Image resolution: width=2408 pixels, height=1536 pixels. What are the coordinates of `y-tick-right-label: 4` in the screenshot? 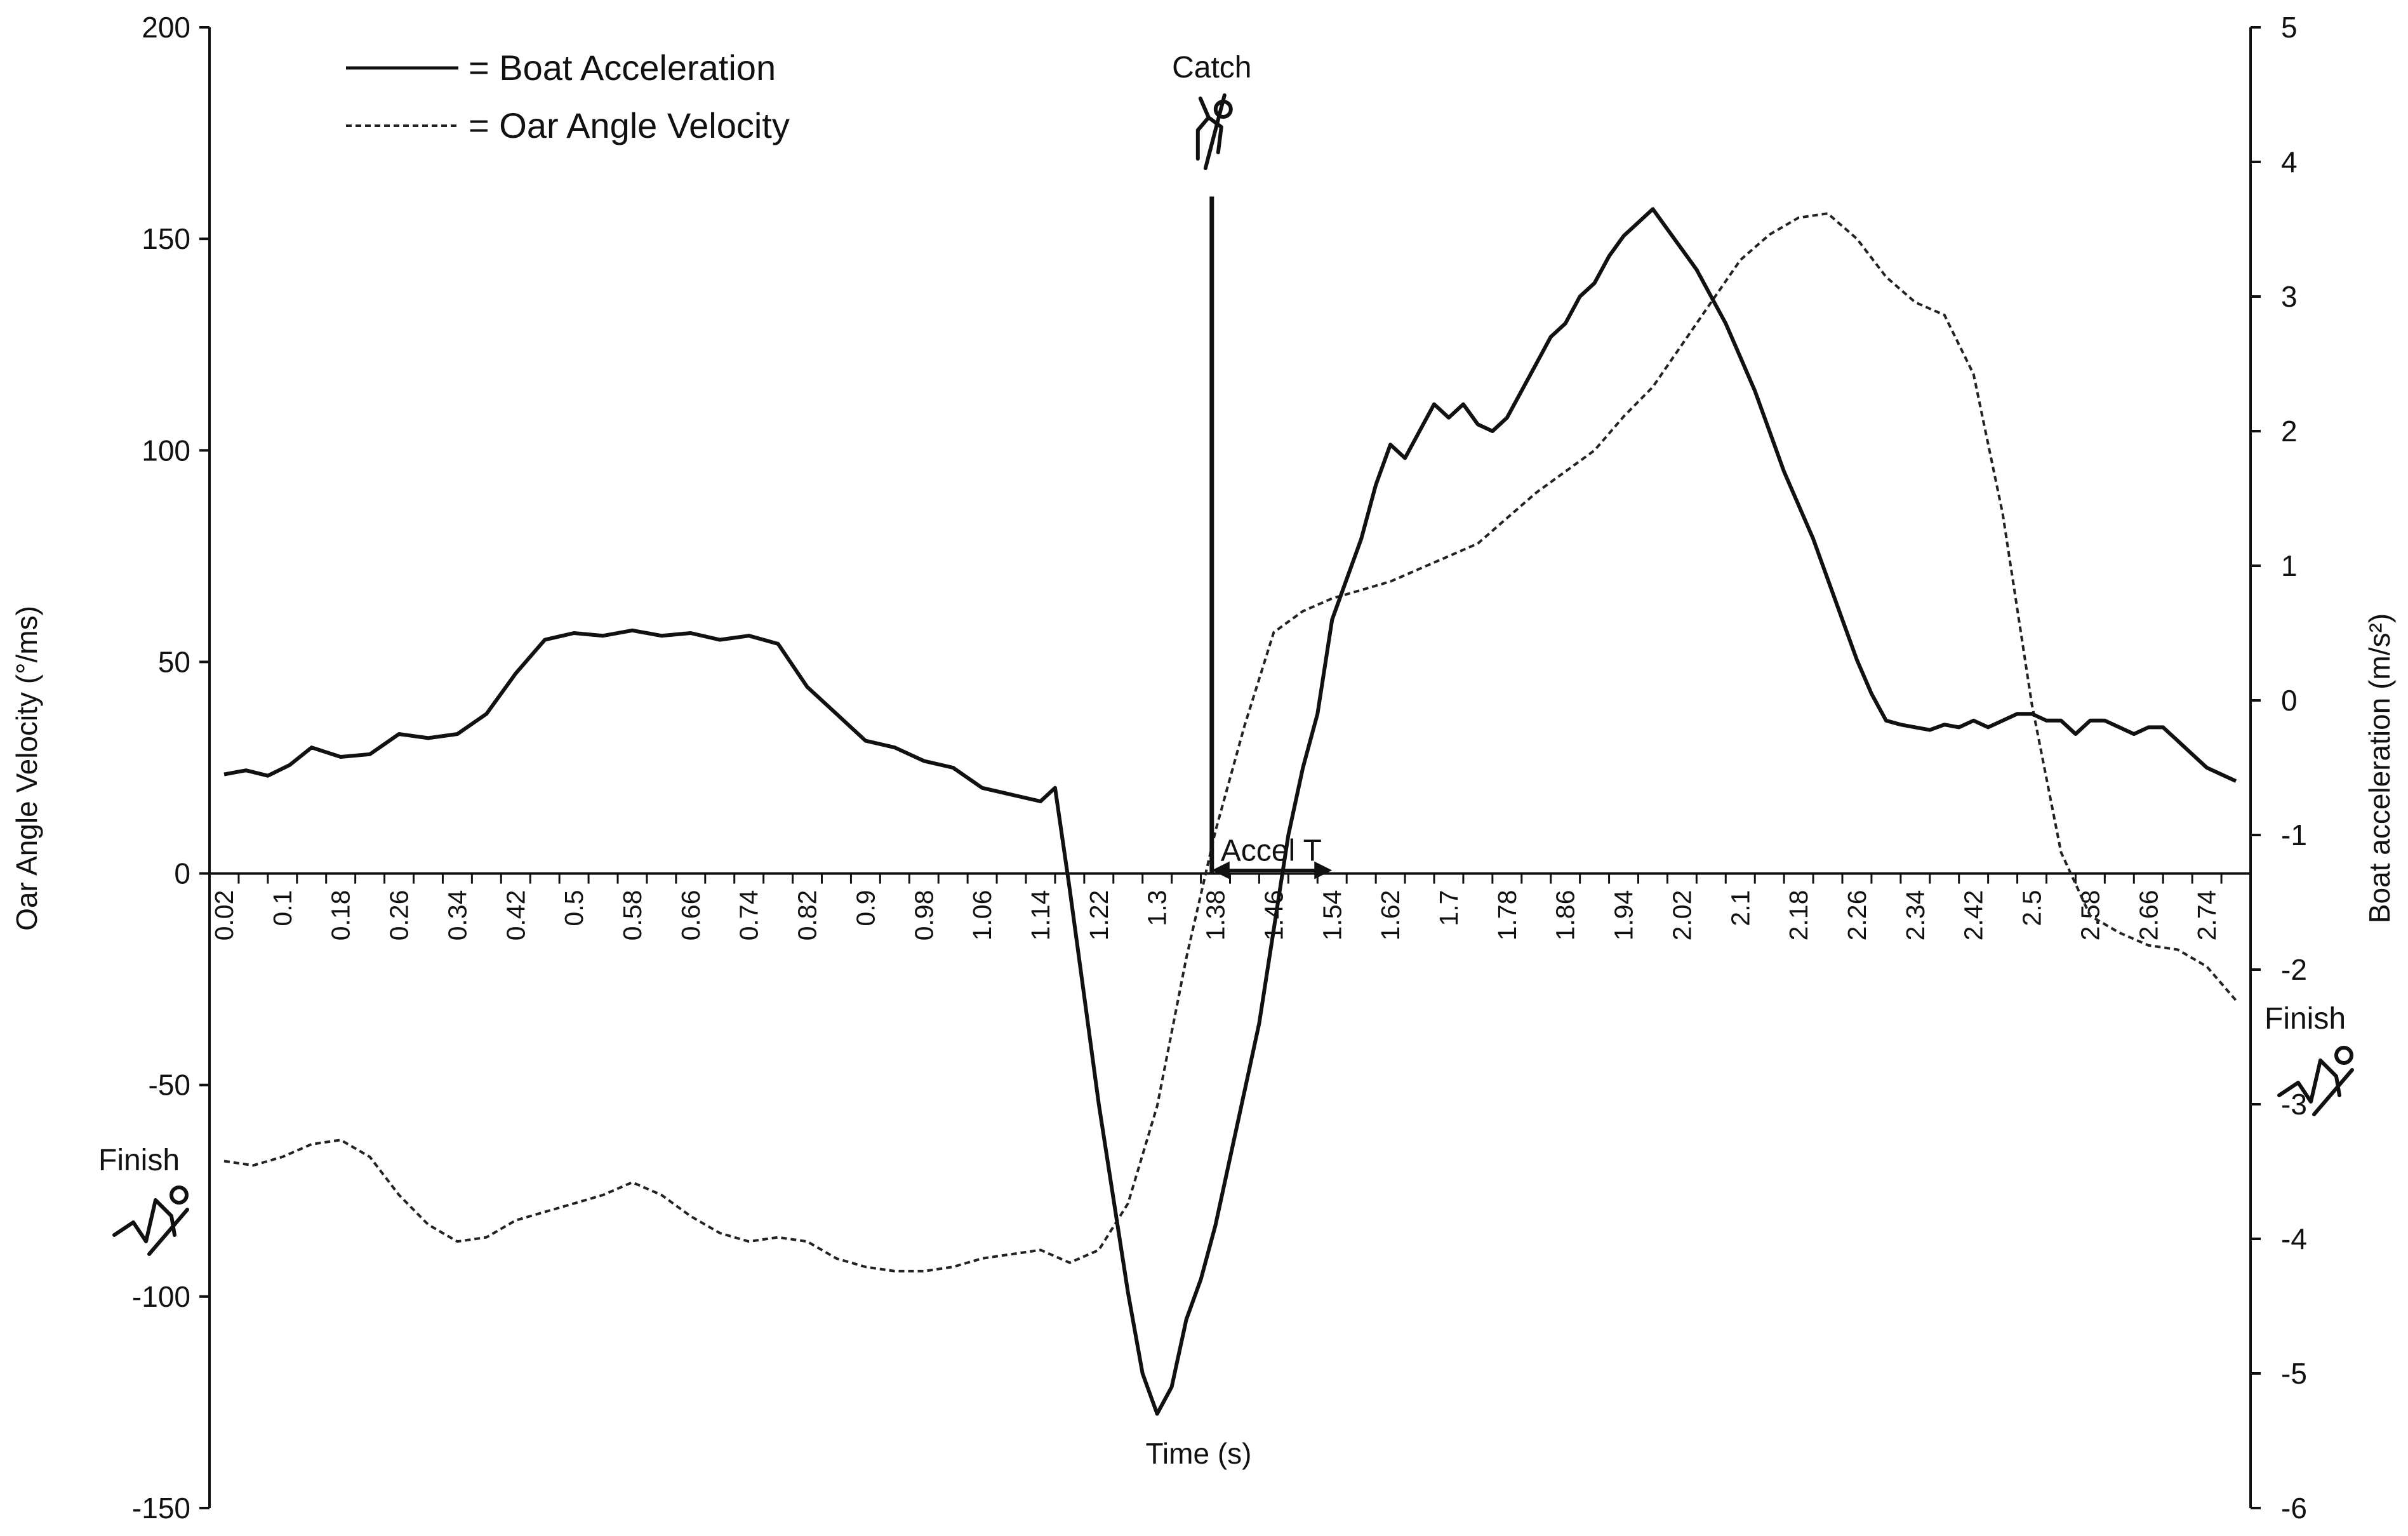 It's located at (2289, 161).